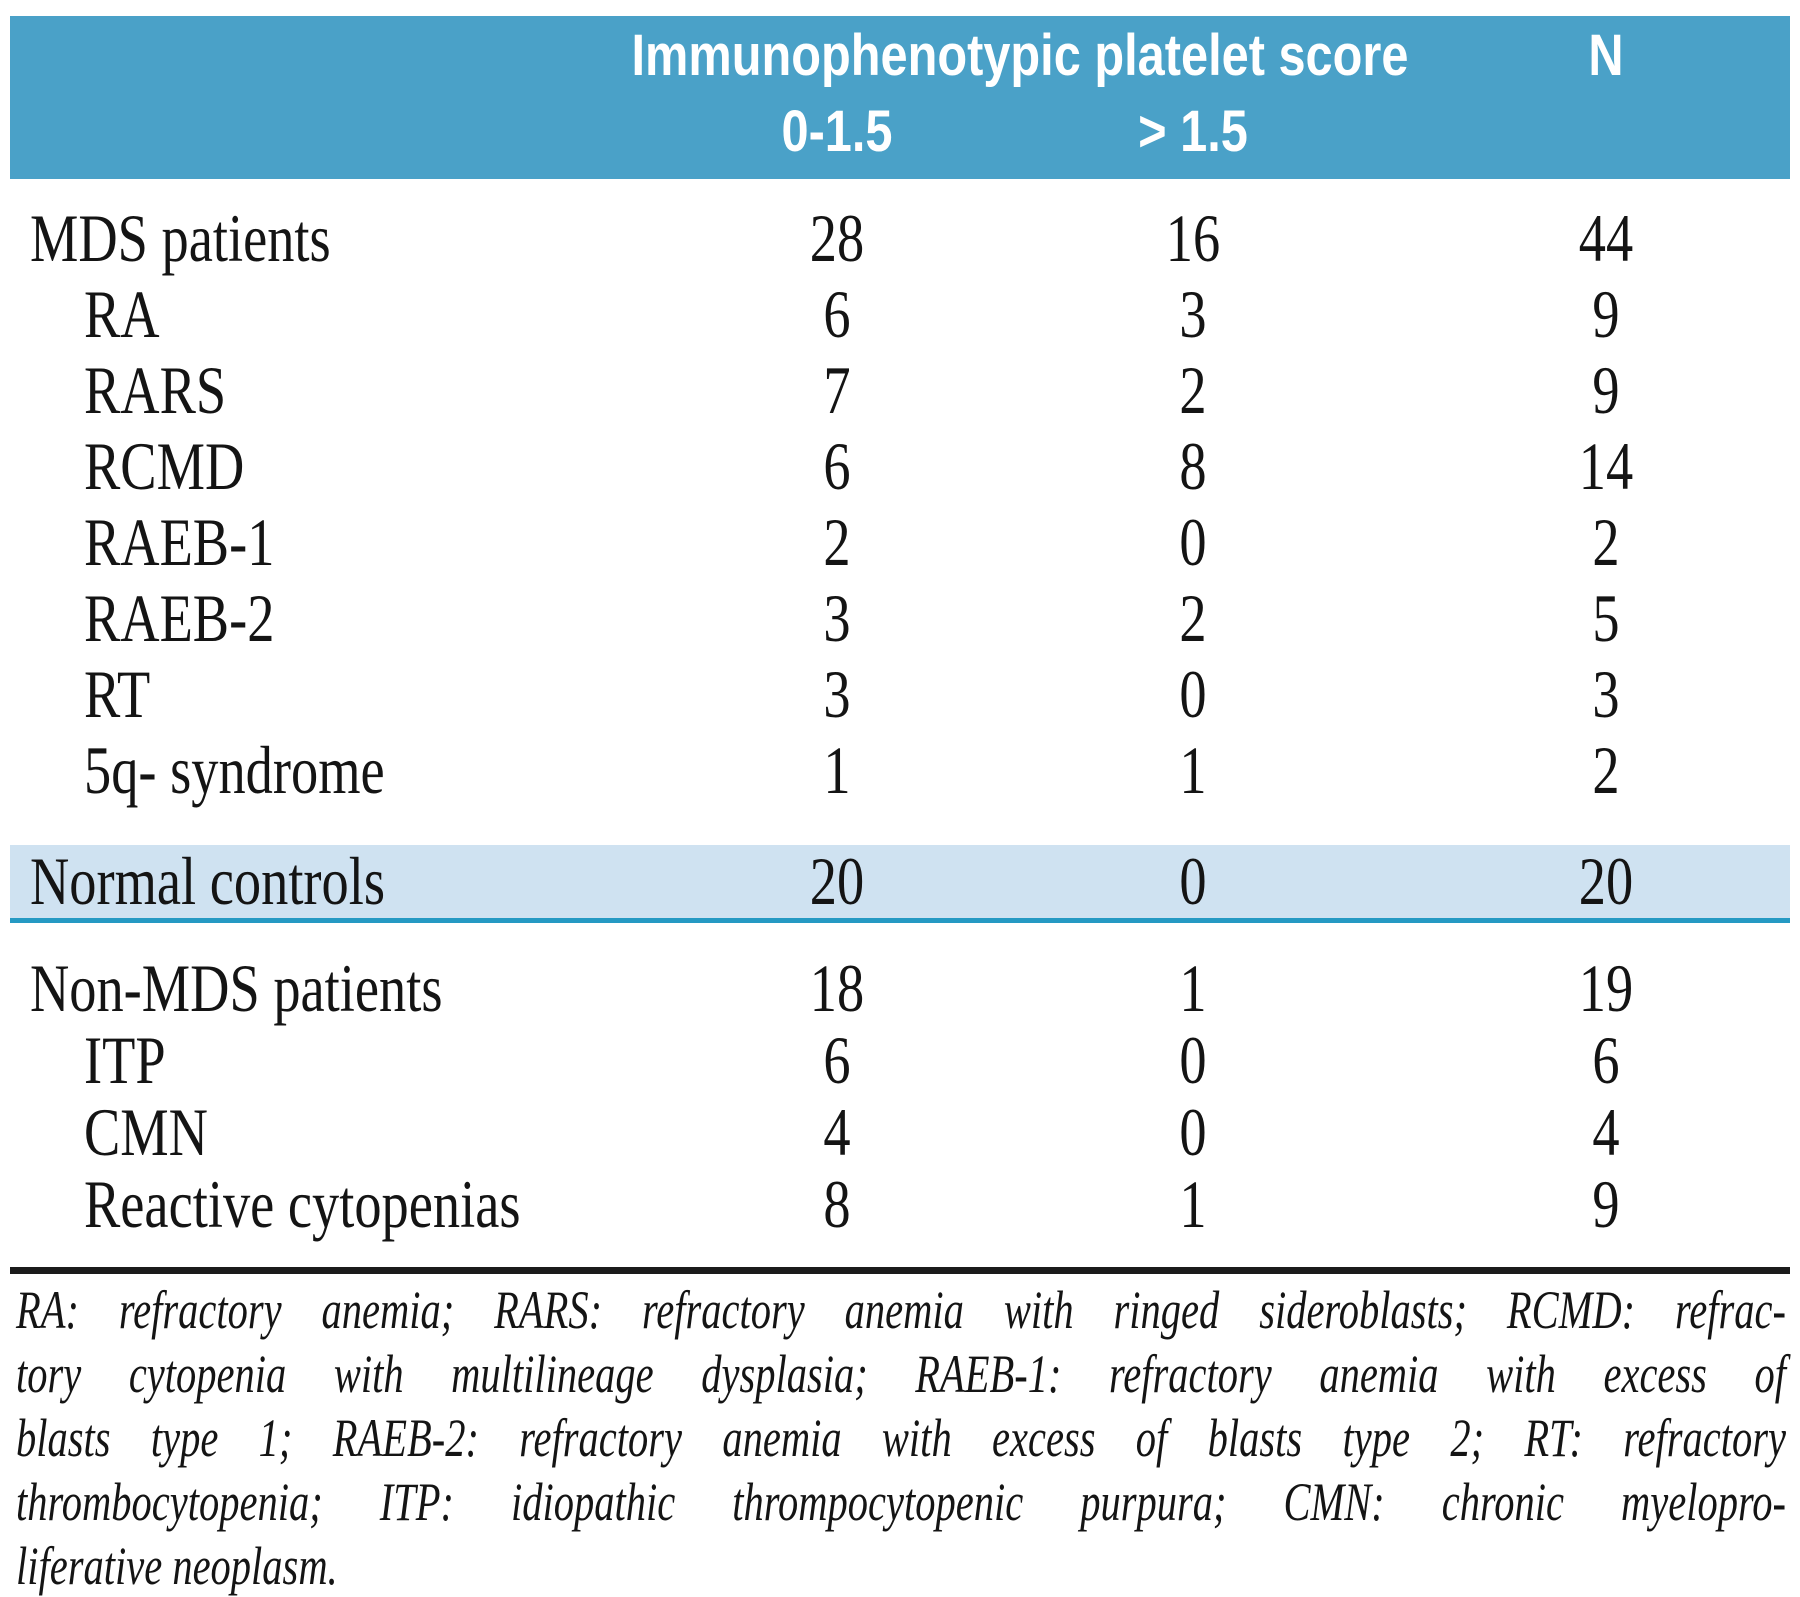  I want to click on table-row-normal-controls: Normal controls 20 0 20, so click(900, 883).